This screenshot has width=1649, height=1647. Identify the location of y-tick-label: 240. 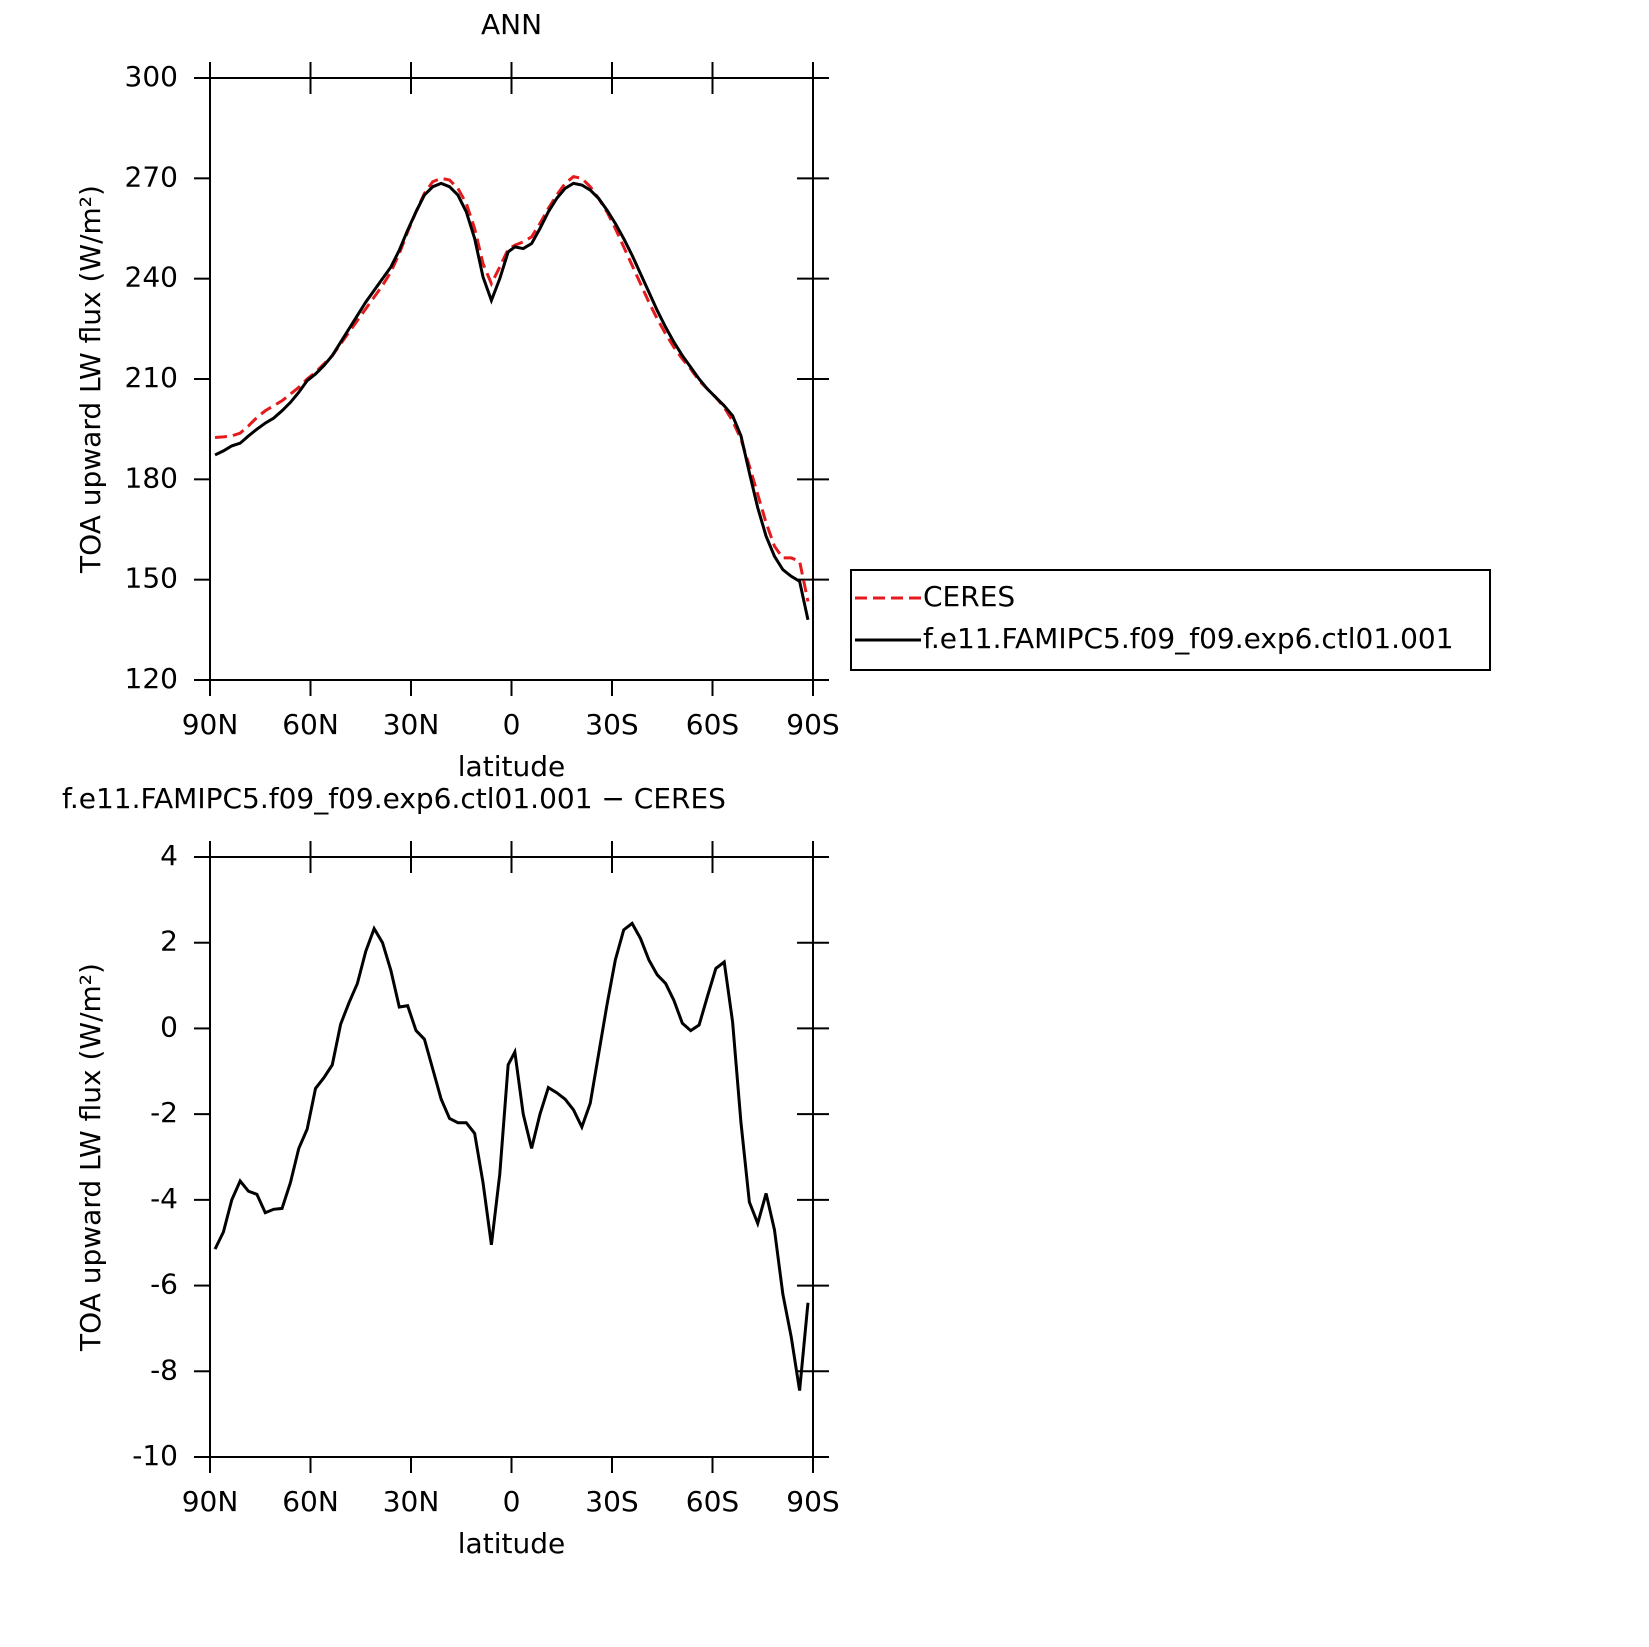
(151, 277).